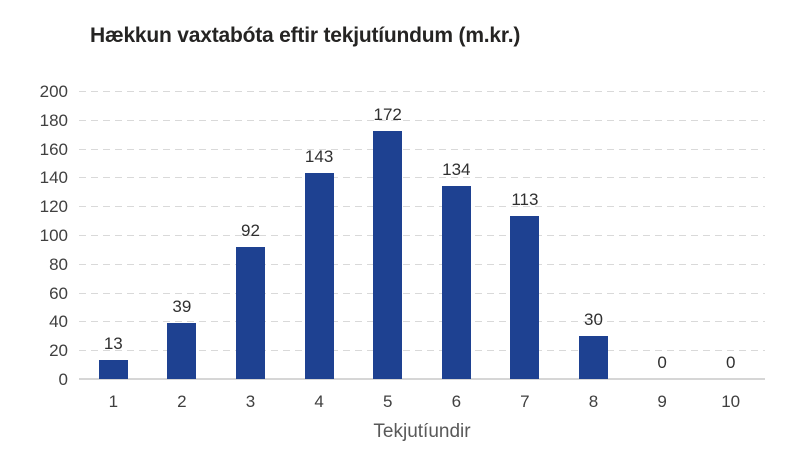 The height and width of the screenshot is (470, 800). Describe the element at coordinates (182, 306) in the screenshot. I see `bar-value-label: 39` at that location.